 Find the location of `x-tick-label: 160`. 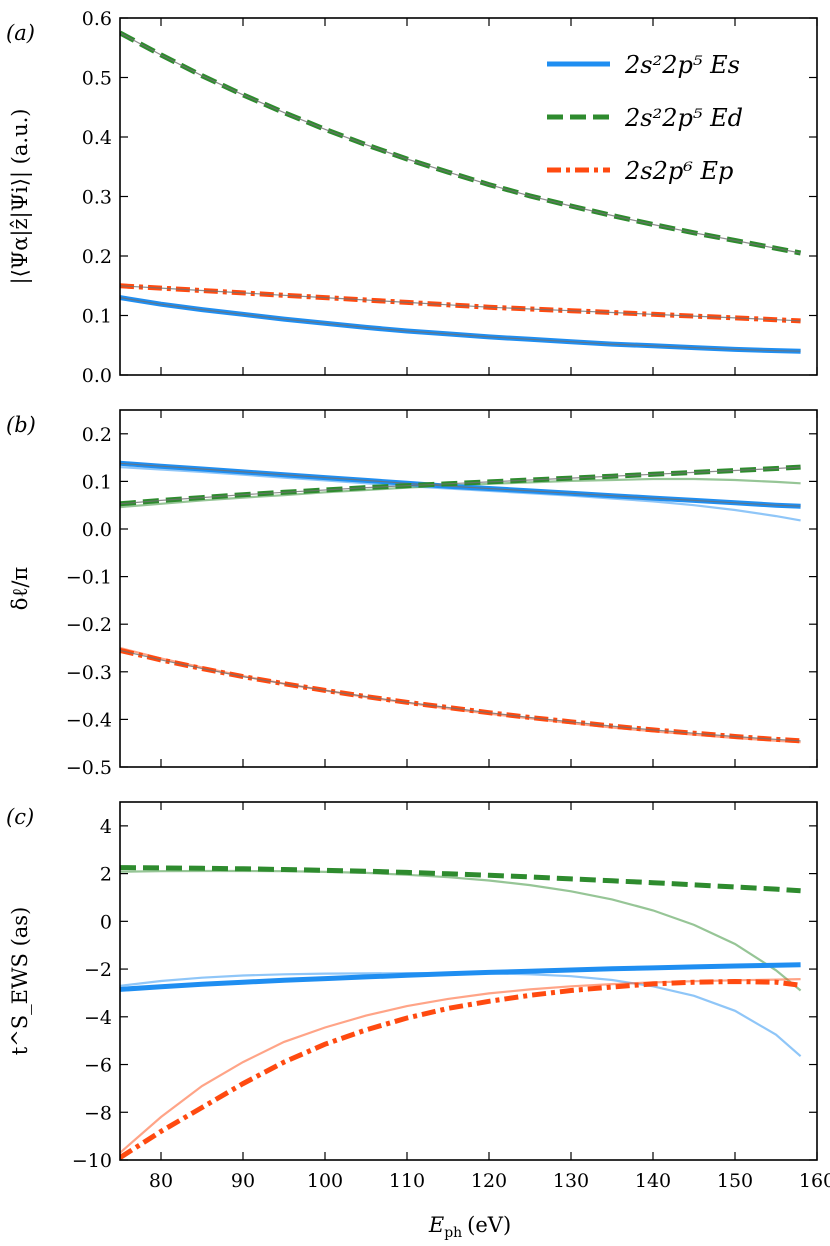

x-tick-label: 160 is located at coordinates (814, 1181).